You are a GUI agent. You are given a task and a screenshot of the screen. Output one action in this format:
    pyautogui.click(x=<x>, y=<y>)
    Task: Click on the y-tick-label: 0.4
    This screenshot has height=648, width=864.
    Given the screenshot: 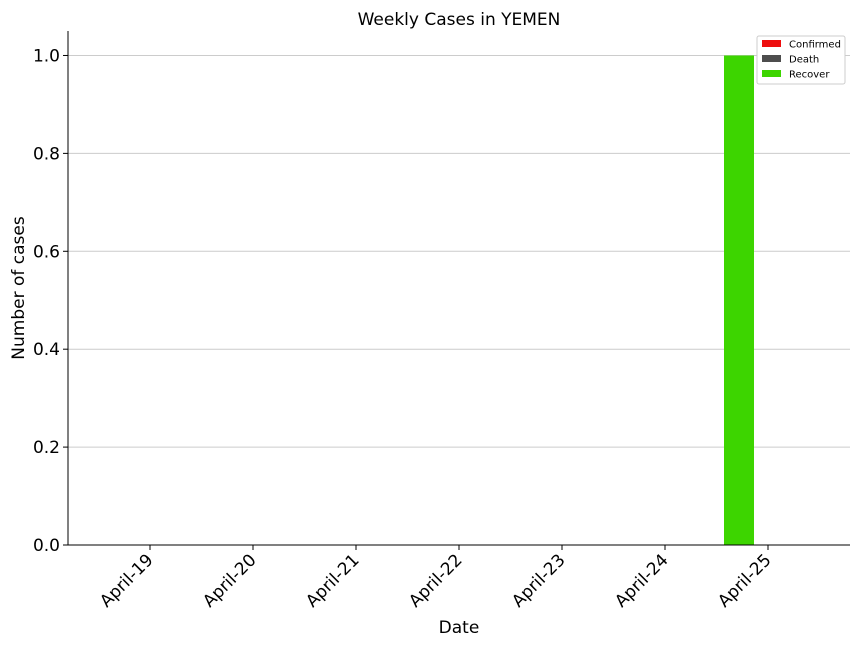 What is the action you would take?
    pyautogui.click(x=46, y=350)
    